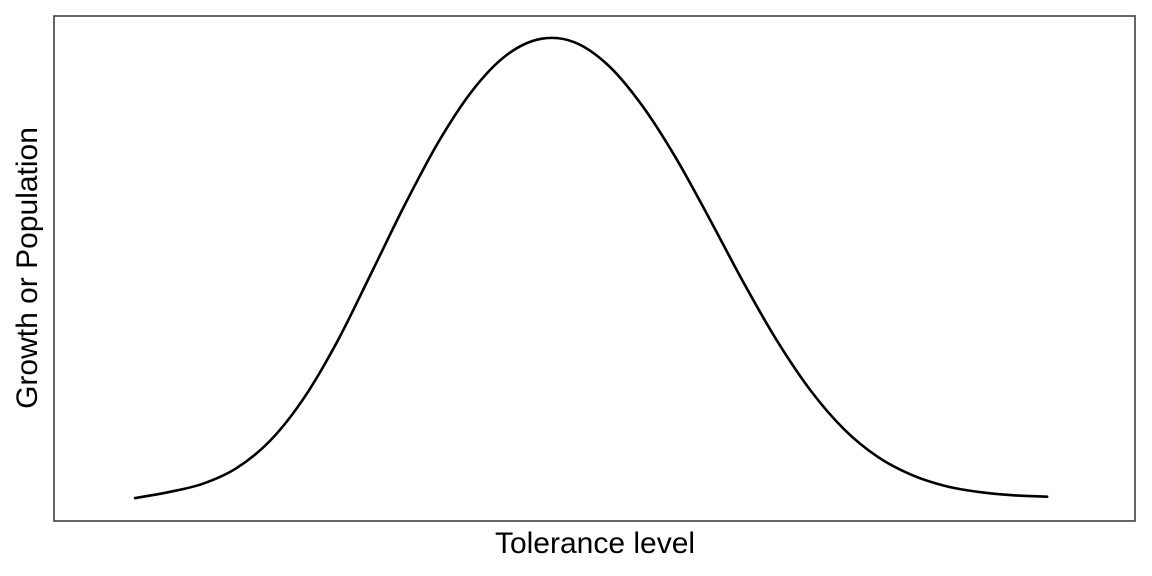 The width and height of the screenshot is (1152, 576). What do you see at coordinates (595, 543) in the screenshot?
I see `x-axis-label: Tolerance level` at bounding box center [595, 543].